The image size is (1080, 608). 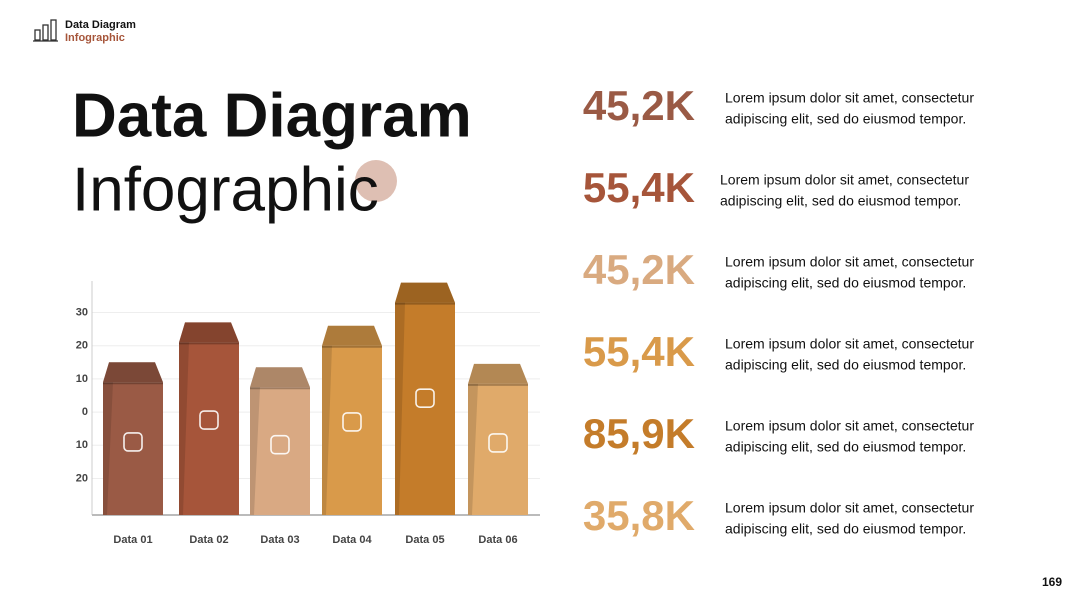 What do you see at coordinates (85, 412) in the screenshot?
I see `y-tick-label: 0` at bounding box center [85, 412].